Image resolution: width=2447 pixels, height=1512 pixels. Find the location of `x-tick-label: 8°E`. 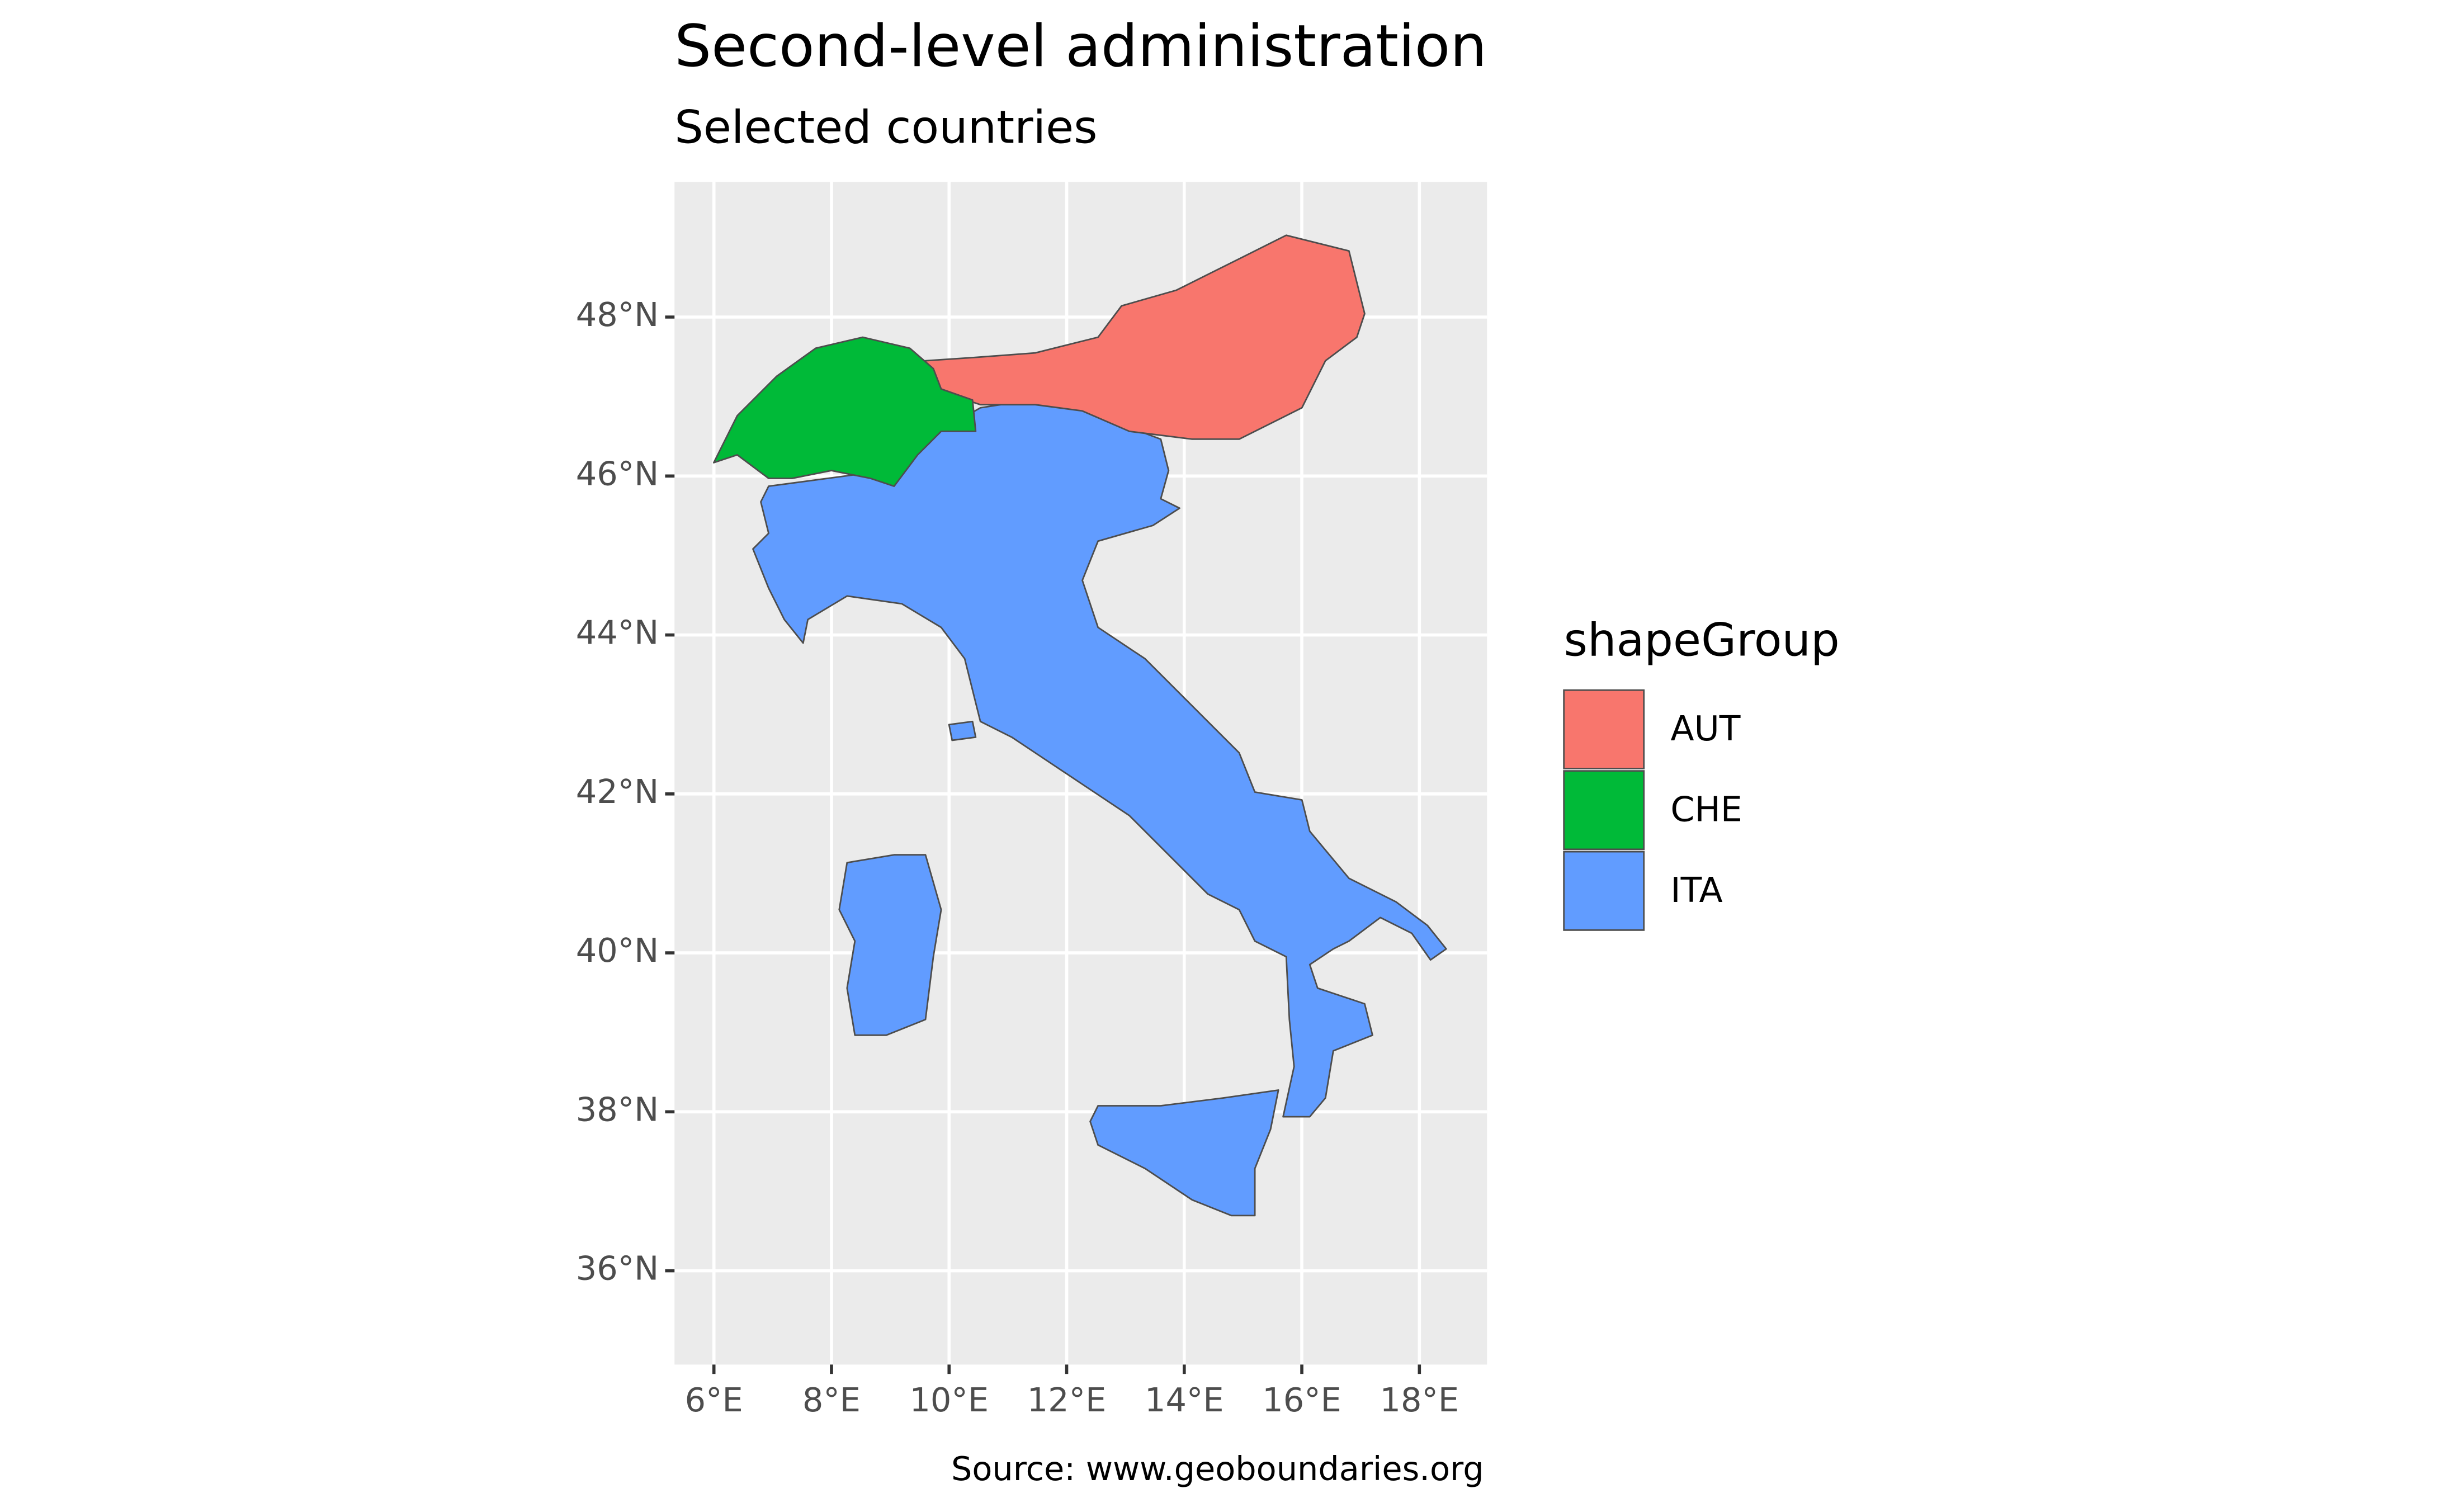

x-tick-label: 8°E is located at coordinates (832, 1400).